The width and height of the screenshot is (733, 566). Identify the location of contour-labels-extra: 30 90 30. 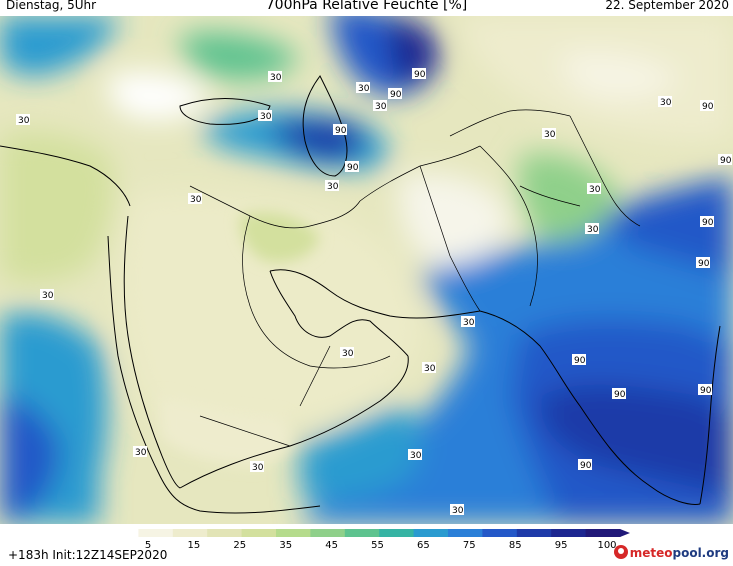
(421, 487).